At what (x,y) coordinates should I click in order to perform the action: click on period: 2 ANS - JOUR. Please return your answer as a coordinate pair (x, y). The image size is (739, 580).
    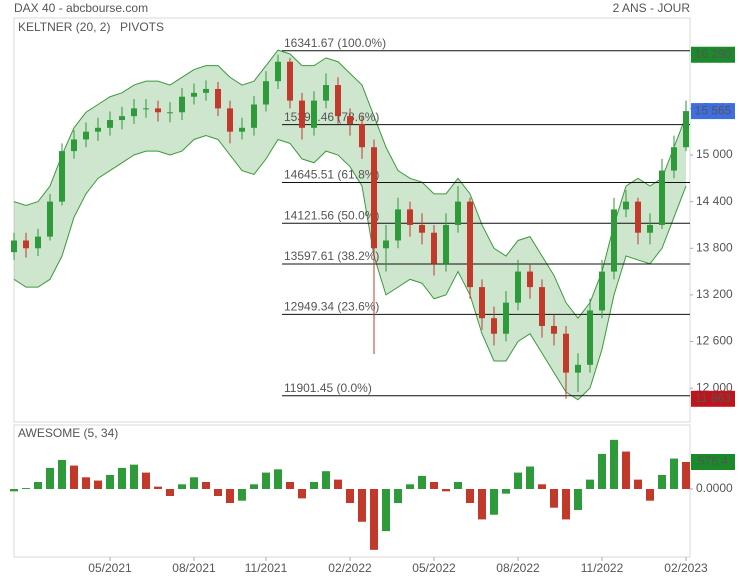
    Looking at the image, I should click on (652, 8).